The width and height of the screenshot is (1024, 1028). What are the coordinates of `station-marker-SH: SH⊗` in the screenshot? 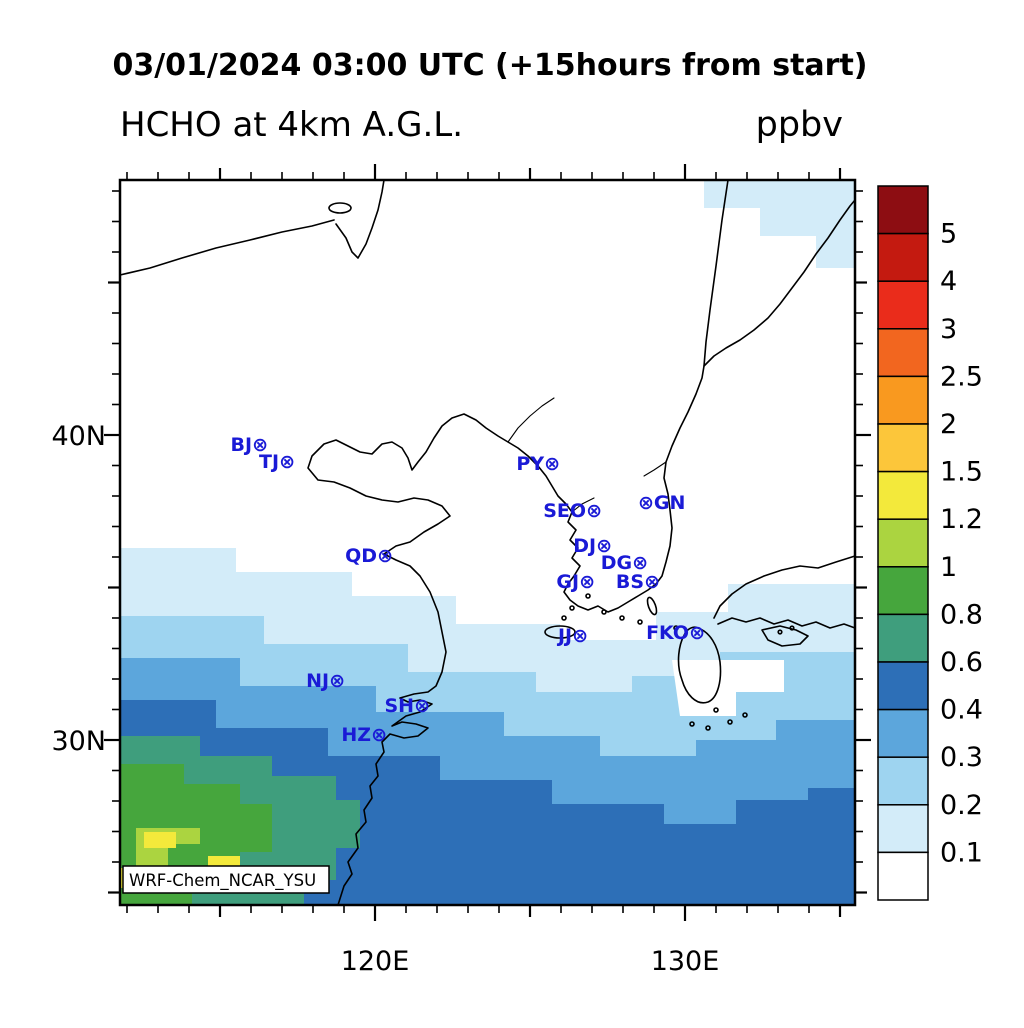 It's located at (407, 706).